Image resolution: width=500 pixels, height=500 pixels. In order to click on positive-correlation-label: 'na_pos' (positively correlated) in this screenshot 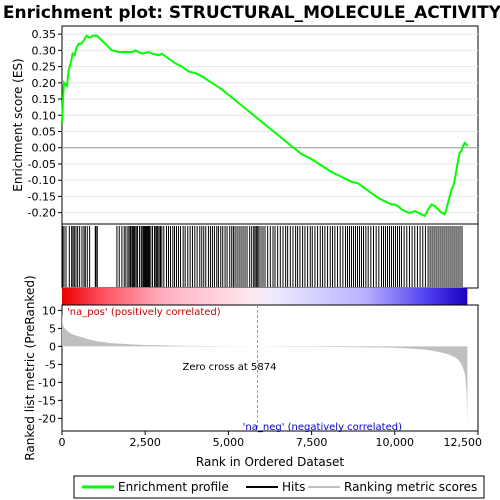, I will do `click(144, 312)`.